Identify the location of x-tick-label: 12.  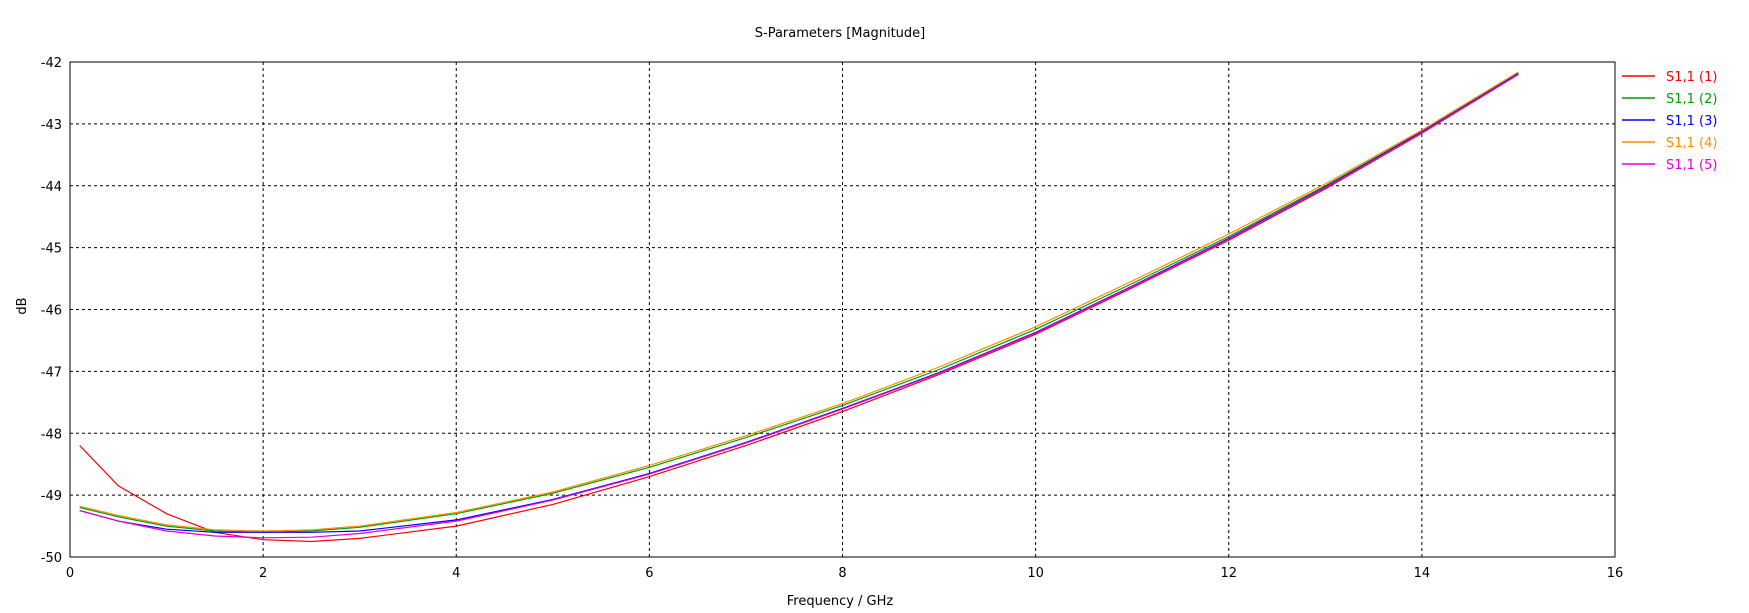
(1228, 573).